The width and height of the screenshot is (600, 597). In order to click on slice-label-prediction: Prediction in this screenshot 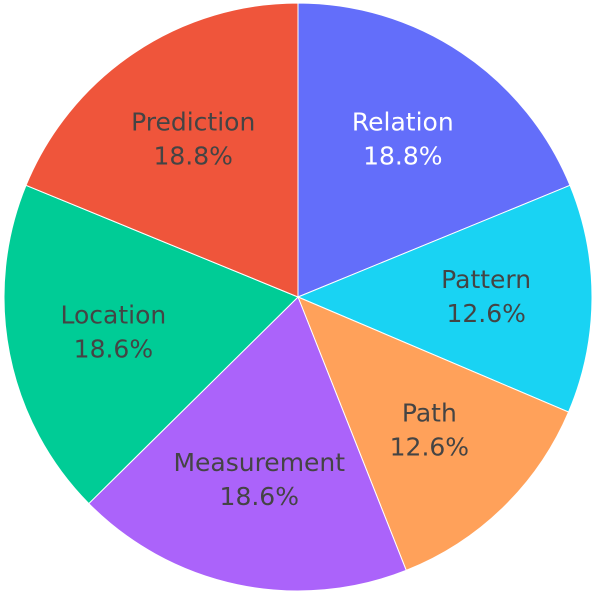, I will do `click(193, 122)`.